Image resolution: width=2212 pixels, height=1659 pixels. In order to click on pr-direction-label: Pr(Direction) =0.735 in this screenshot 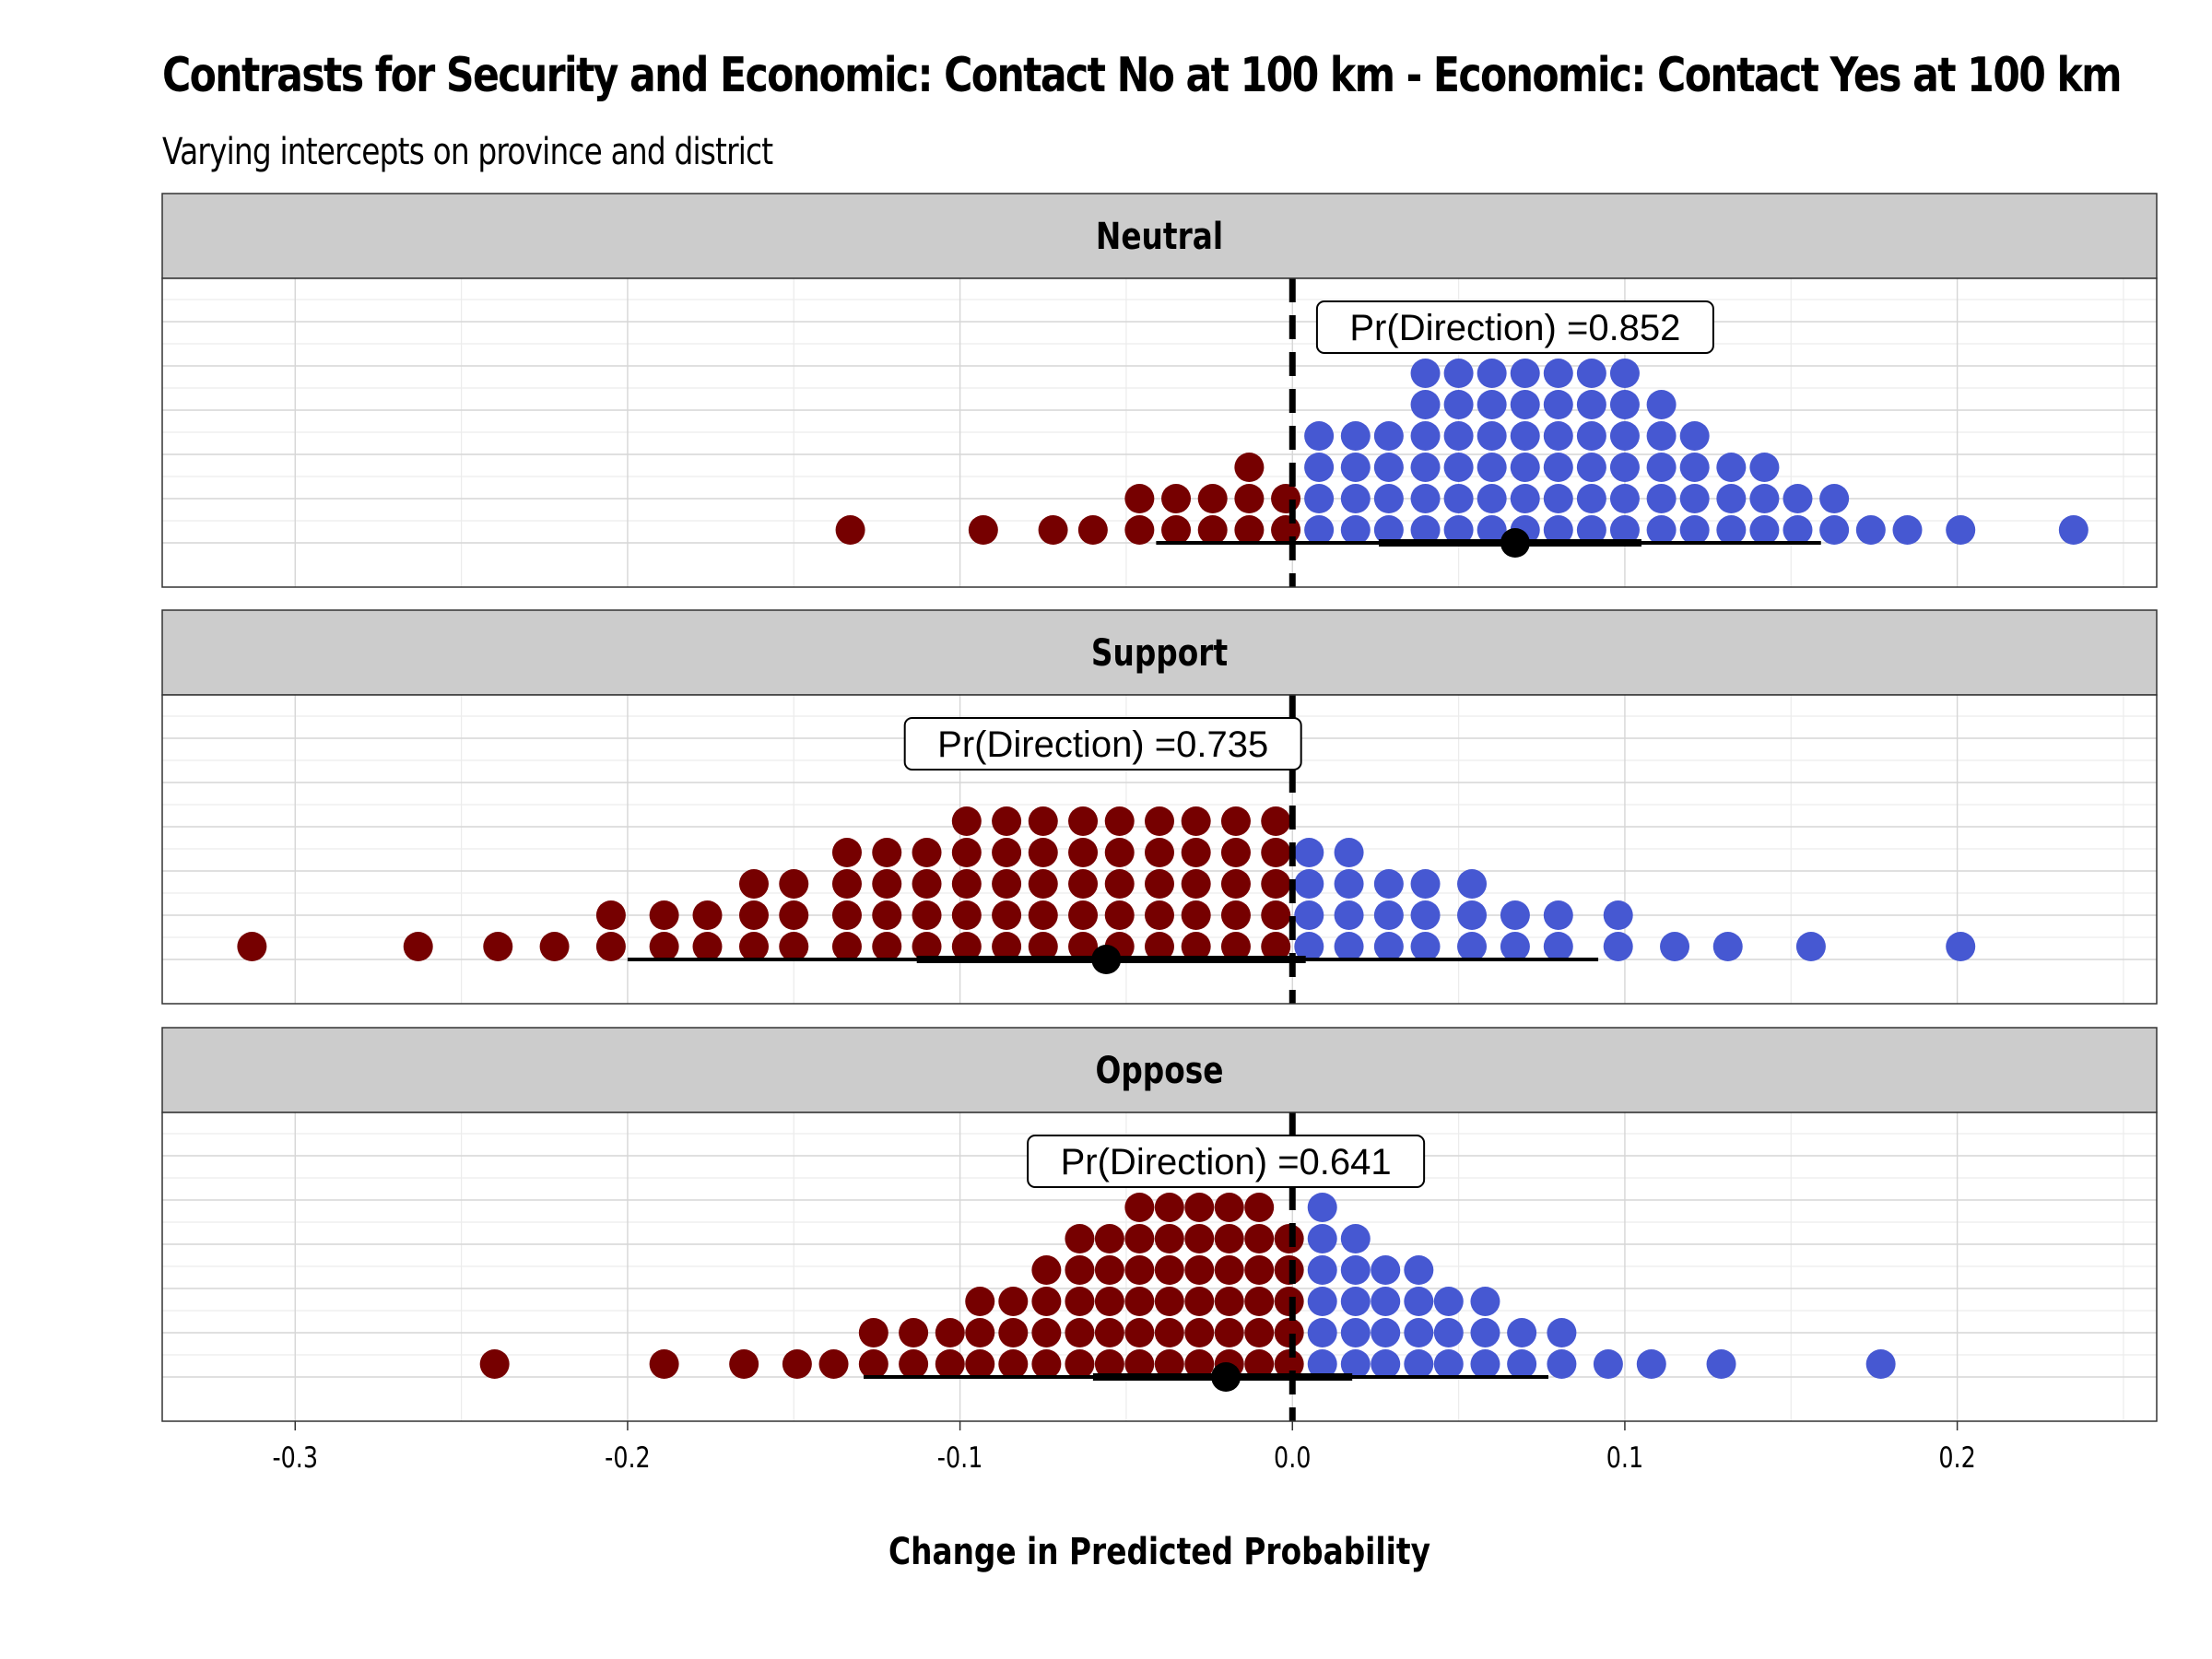, I will do `click(1102, 744)`.